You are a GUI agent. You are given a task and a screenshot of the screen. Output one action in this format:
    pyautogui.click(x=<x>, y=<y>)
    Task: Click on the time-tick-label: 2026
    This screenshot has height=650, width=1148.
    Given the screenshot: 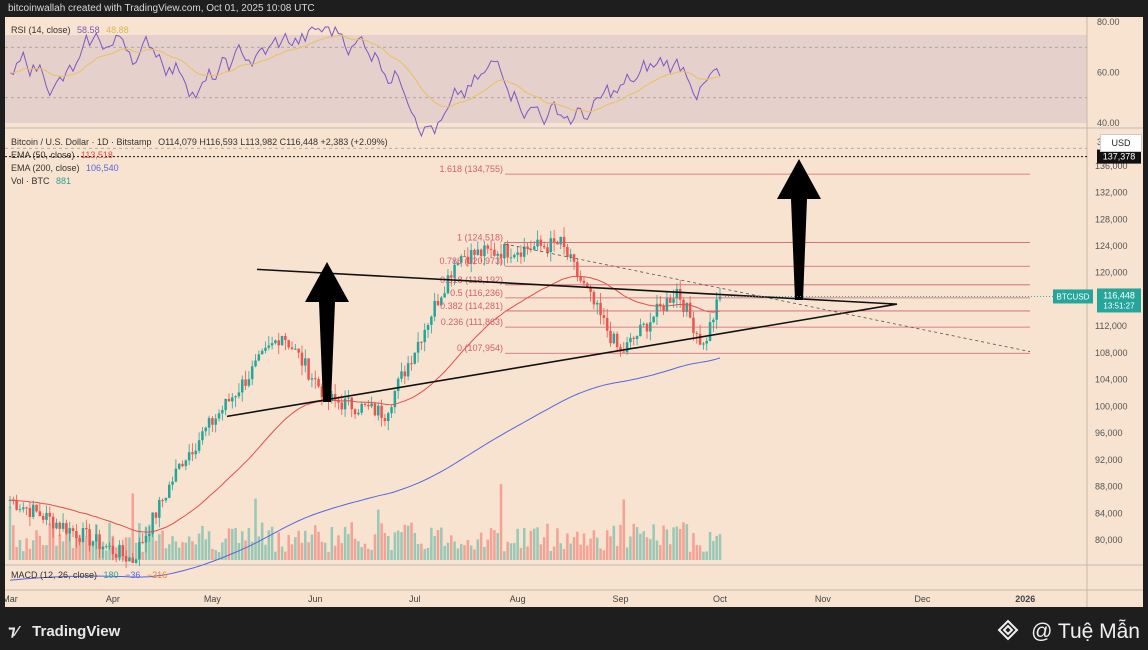 What is the action you would take?
    pyautogui.click(x=1025, y=599)
    